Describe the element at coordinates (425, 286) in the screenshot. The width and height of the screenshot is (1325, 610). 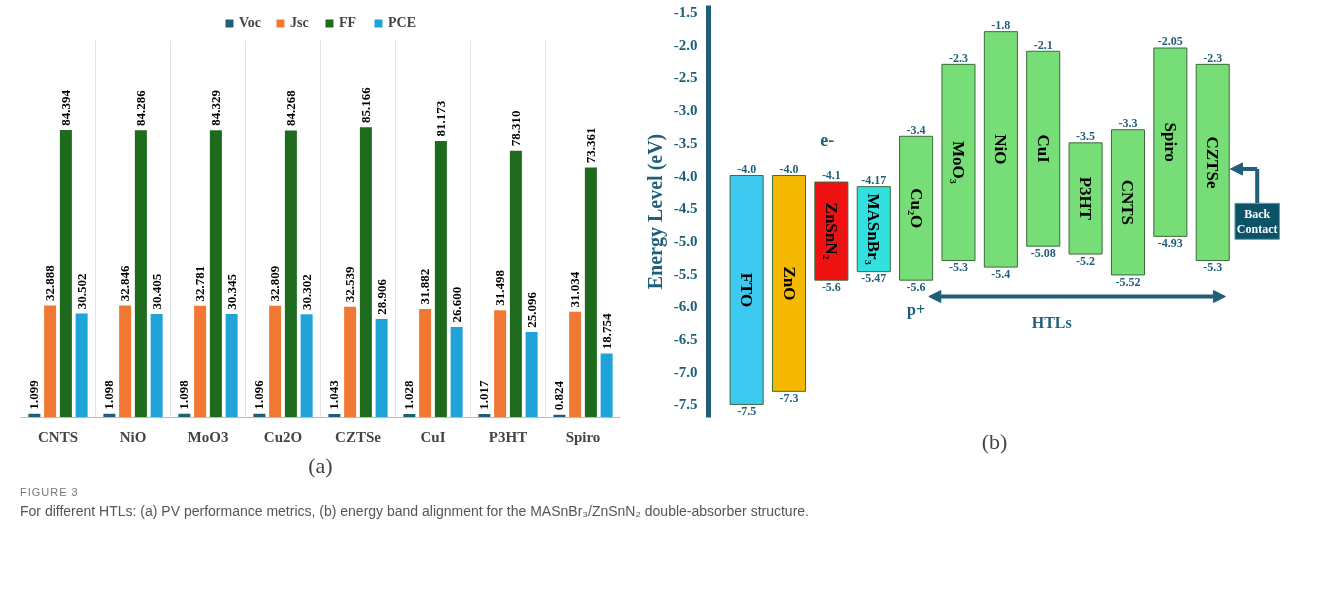
I see `data-label: 31.882` at that location.